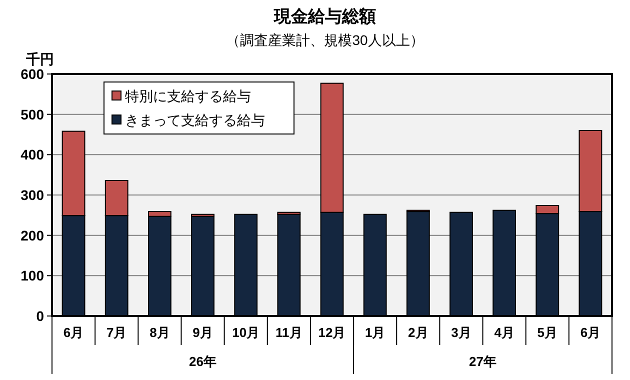 The height and width of the screenshot is (380, 630). I want to click on y-tick-label: 600, so click(32, 74).